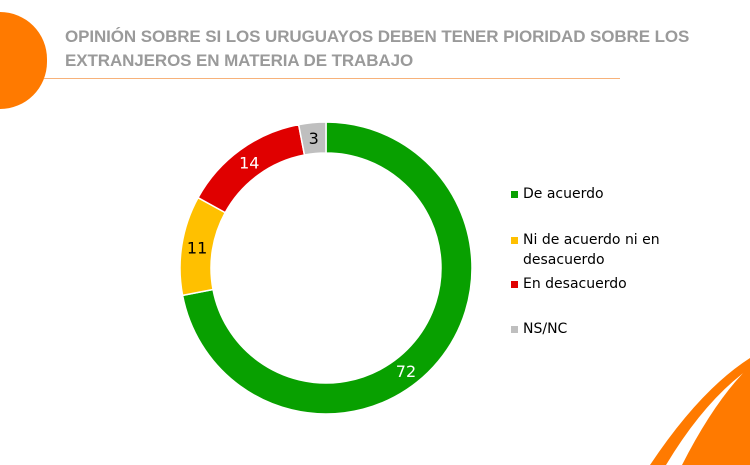 This screenshot has height=465, width=750. I want to click on data-label: 3, so click(314, 138).